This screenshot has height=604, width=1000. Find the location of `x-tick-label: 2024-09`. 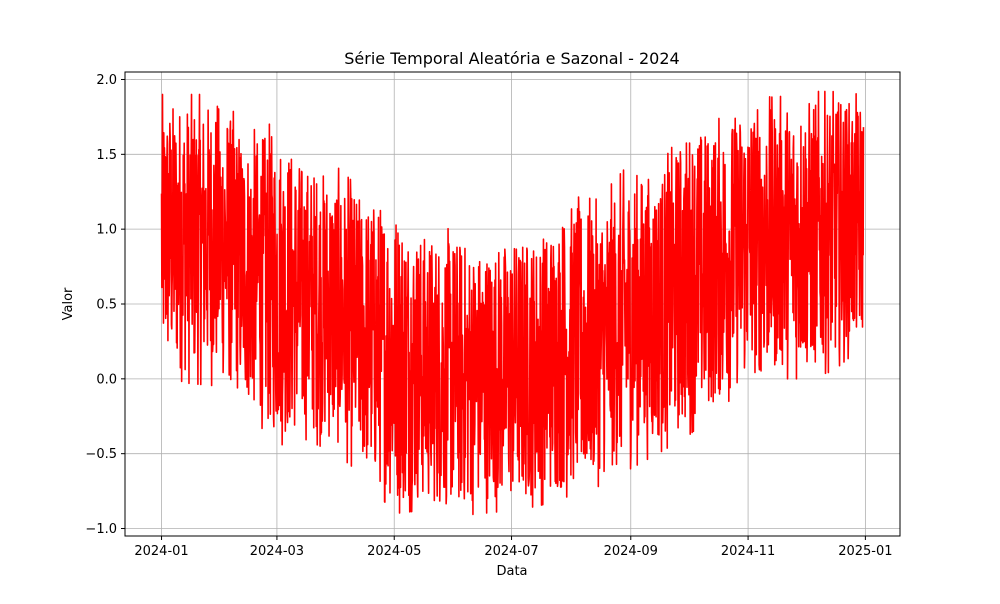

x-tick-label: 2024-09 is located at coordinates (631, 551).